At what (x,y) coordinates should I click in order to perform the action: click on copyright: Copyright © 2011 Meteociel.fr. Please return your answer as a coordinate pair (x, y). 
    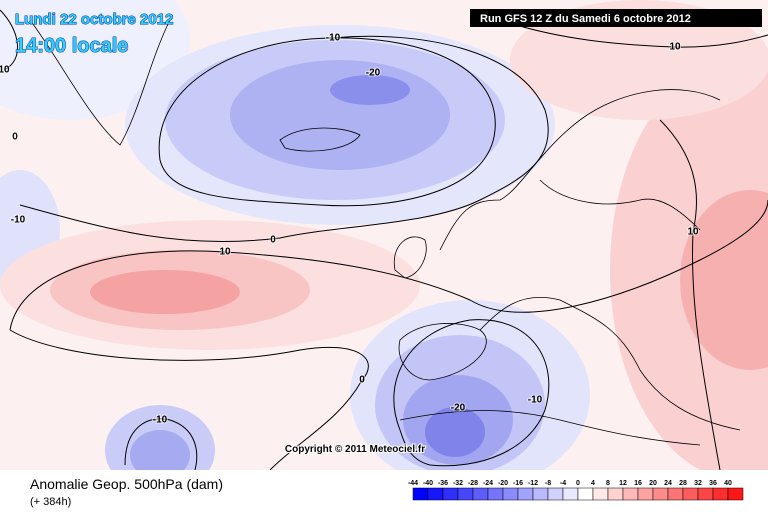
    Looking at the image, I should click on (355, 449).